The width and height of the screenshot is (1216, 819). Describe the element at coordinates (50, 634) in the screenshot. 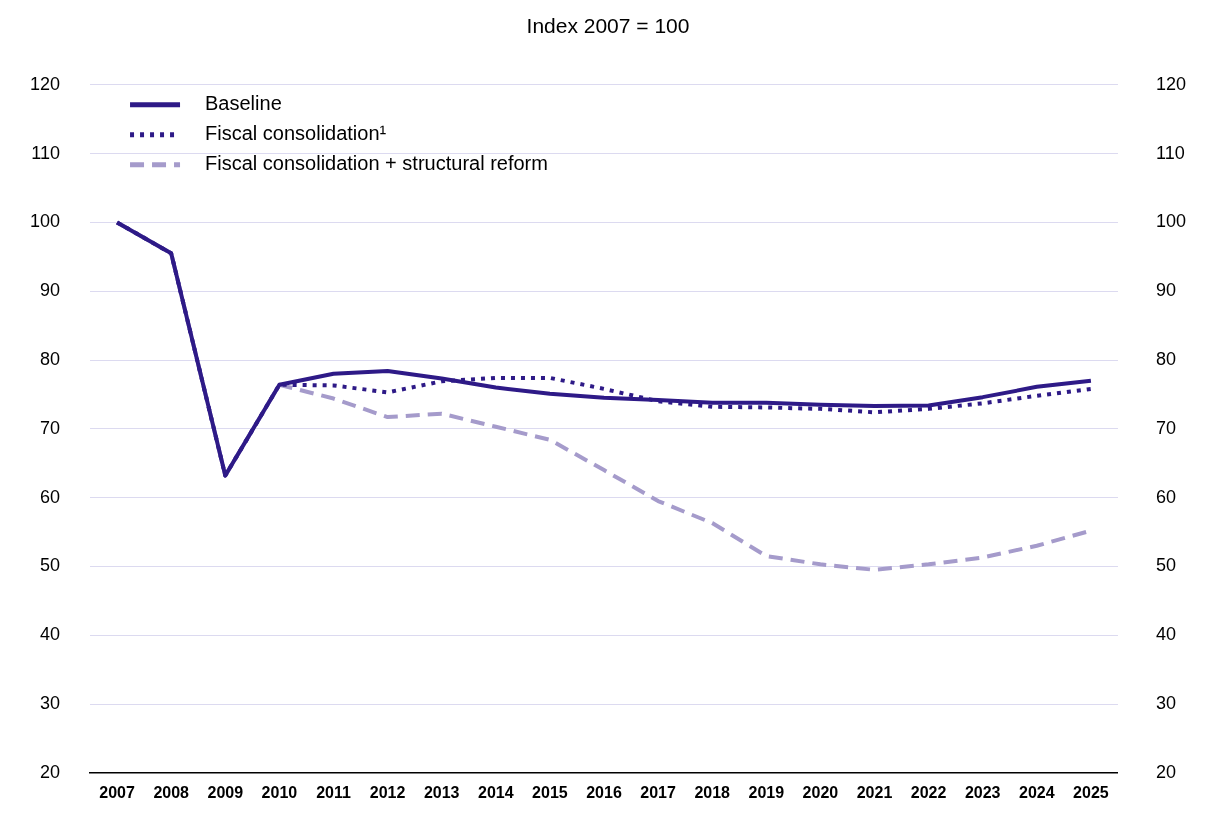

I see `y-tick-label: 40` at that location.